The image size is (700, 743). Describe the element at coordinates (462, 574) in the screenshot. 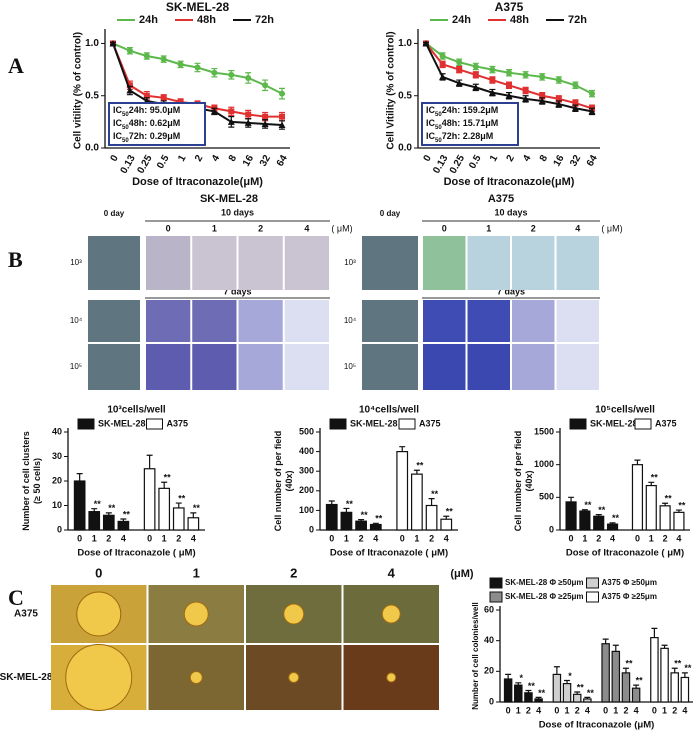

I see `label: (μM)` at that location.